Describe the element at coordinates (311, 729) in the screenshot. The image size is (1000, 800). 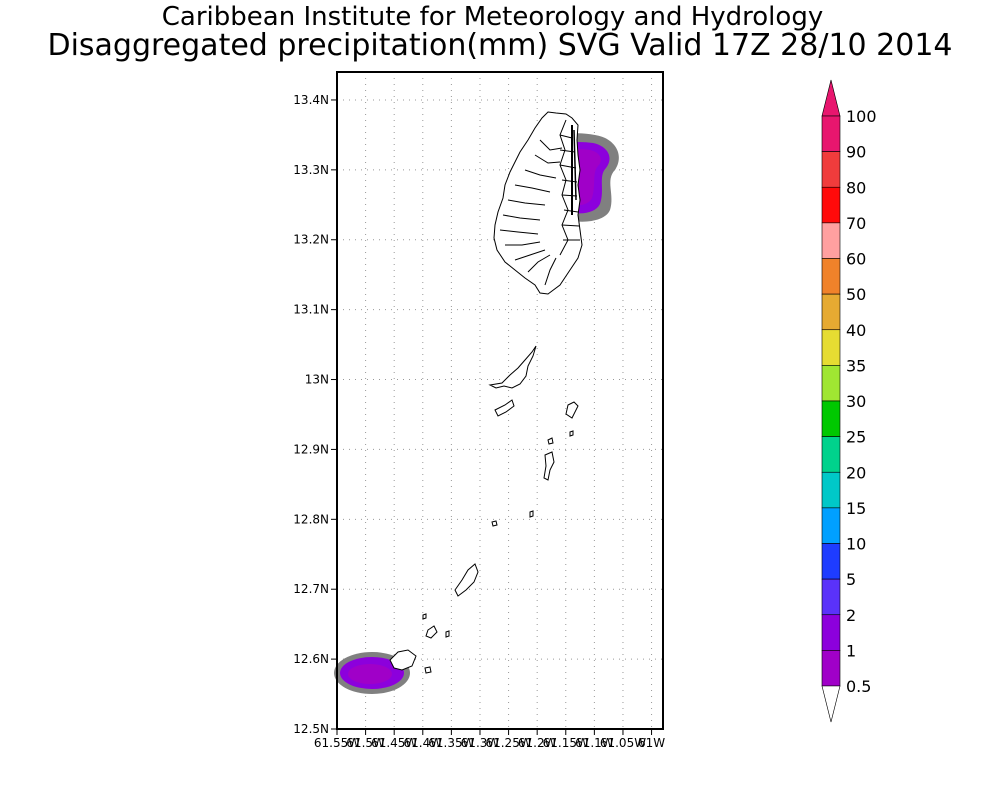
I see `lat-tick-label: 12.5N` at that location.